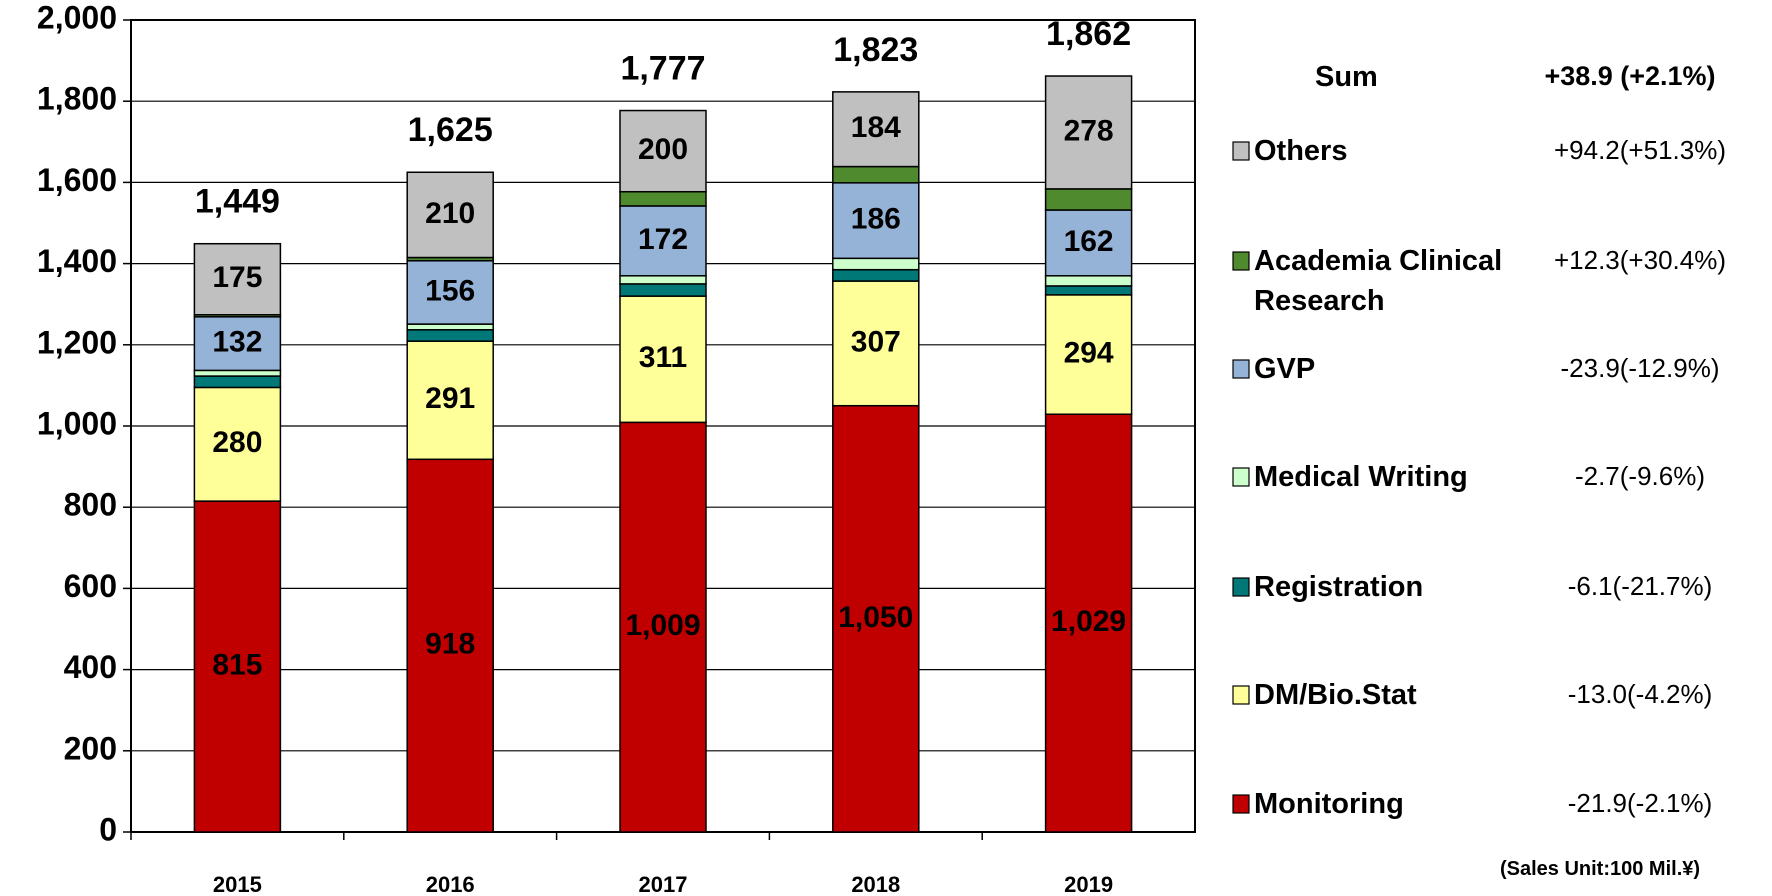 The image size is (1772, 896). Describe the element at coordinates (1335, 695) in the screenshot. I see `legend-label: DM/Bio.Stat` at that location.